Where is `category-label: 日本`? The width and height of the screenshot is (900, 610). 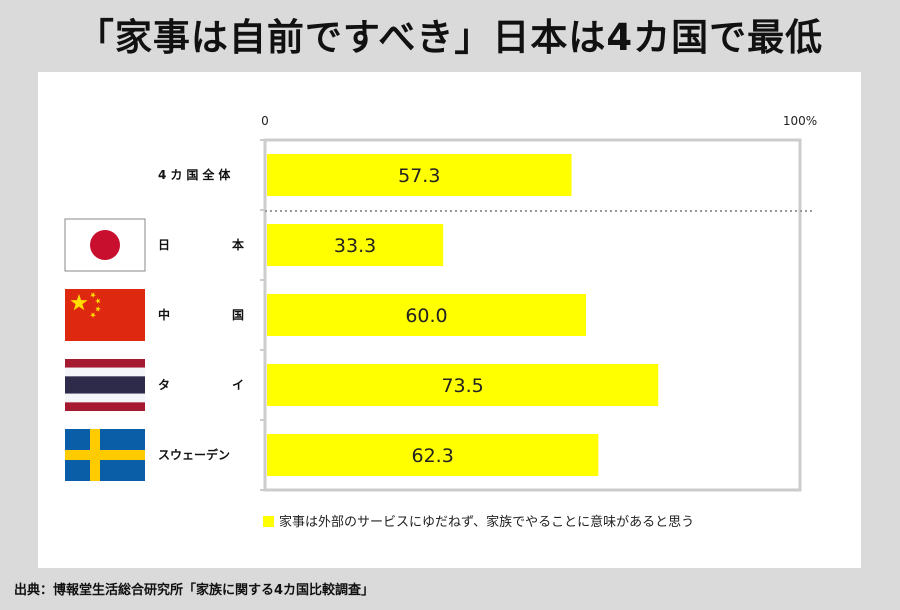 category-label: 日本 is located at coordinates (201, 244).